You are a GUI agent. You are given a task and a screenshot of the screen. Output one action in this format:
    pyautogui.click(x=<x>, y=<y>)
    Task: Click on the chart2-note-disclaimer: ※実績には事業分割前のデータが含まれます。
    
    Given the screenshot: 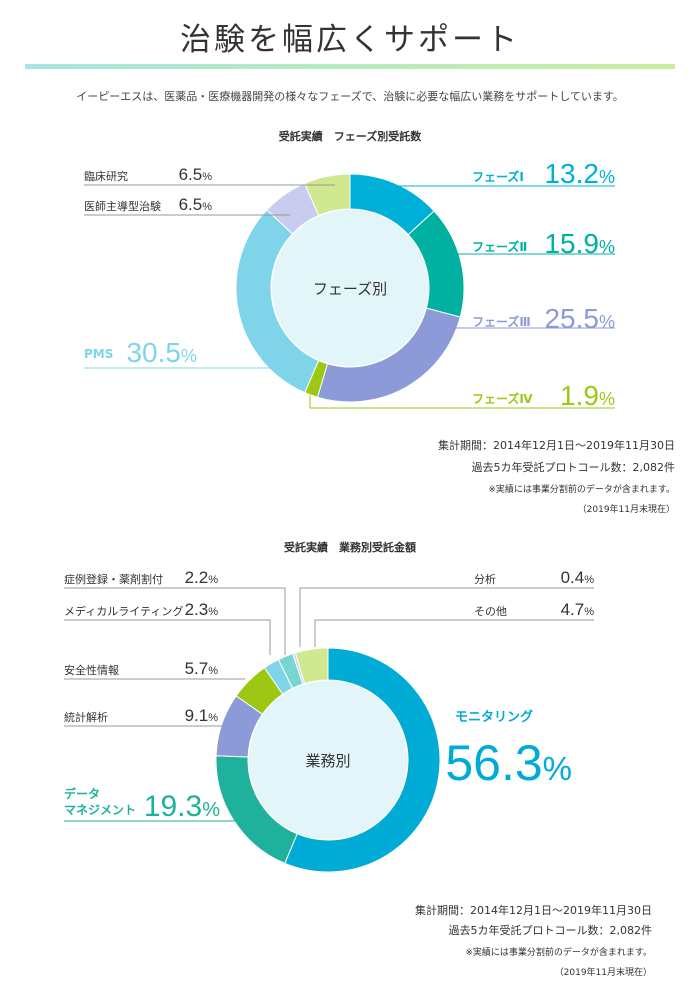 What is the action you would take?
    pyautogui.click(x=558, y=953)
    